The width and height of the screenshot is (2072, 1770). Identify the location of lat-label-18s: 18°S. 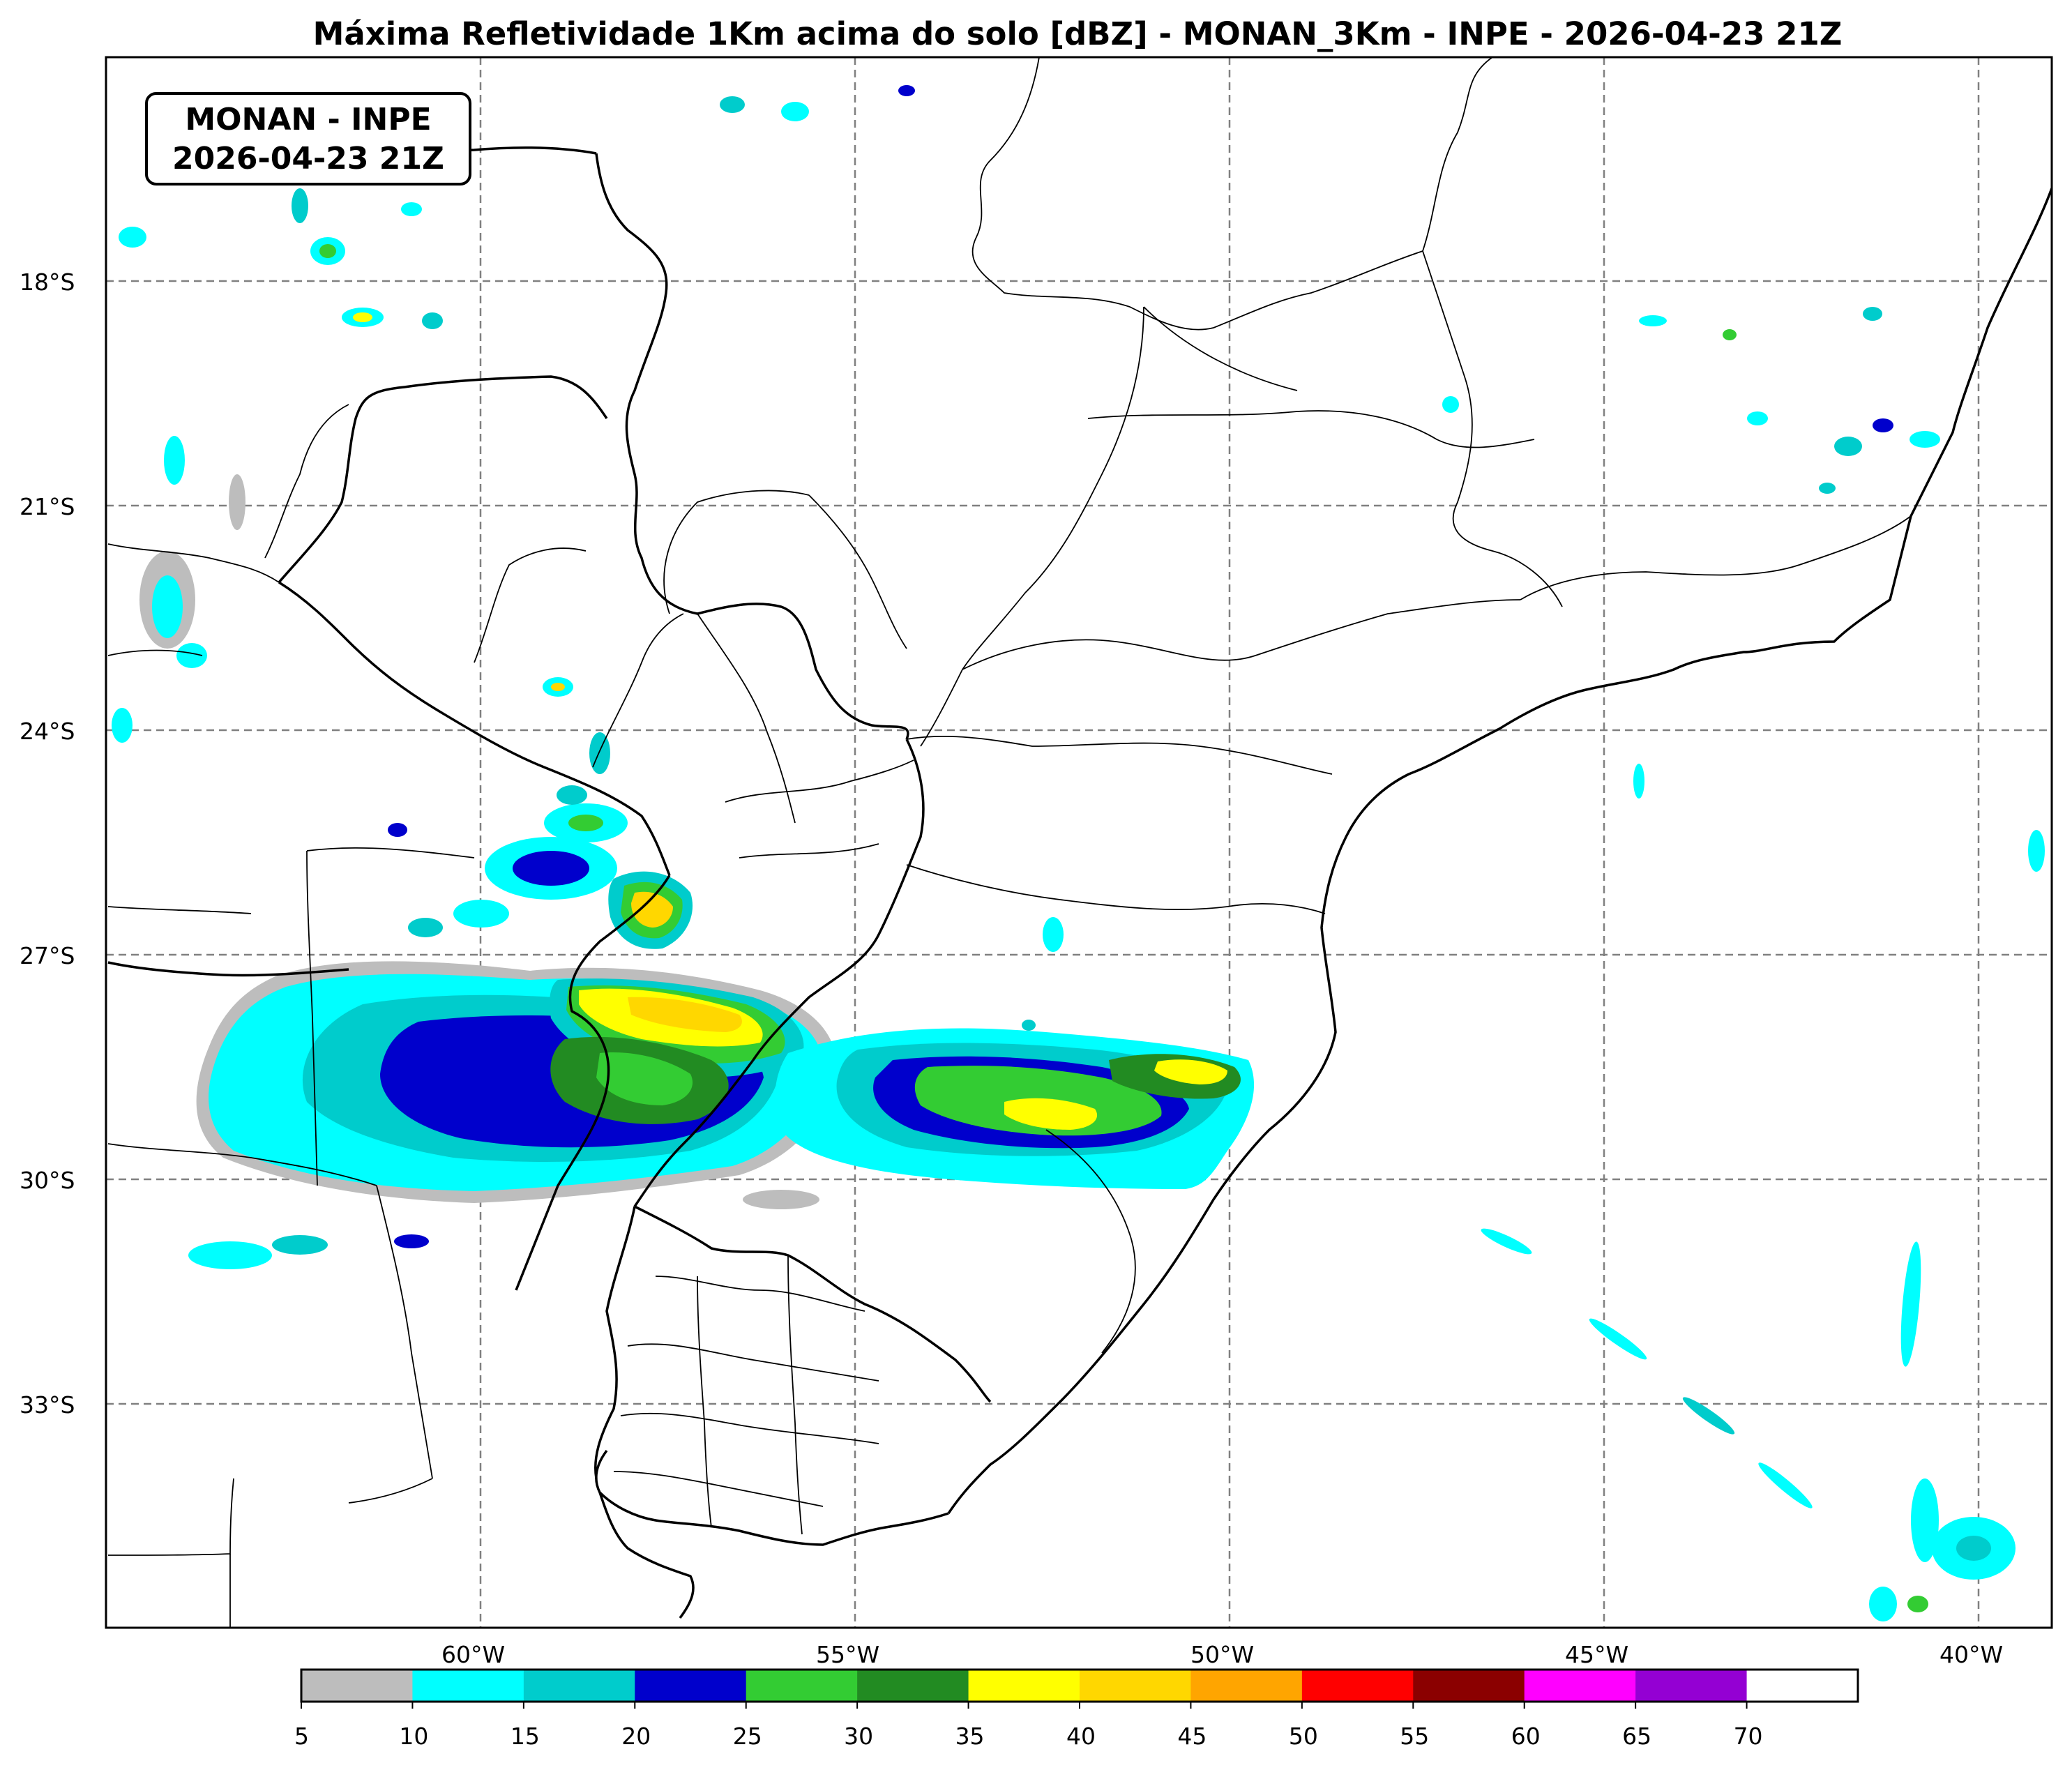
(47, 282).